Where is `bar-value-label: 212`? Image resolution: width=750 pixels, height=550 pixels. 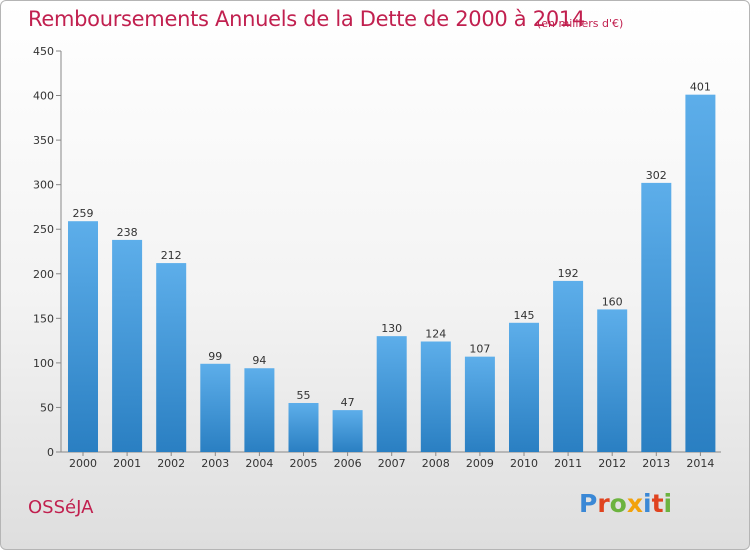 bar-value-label: 212 is located at coordinates (171, 255).